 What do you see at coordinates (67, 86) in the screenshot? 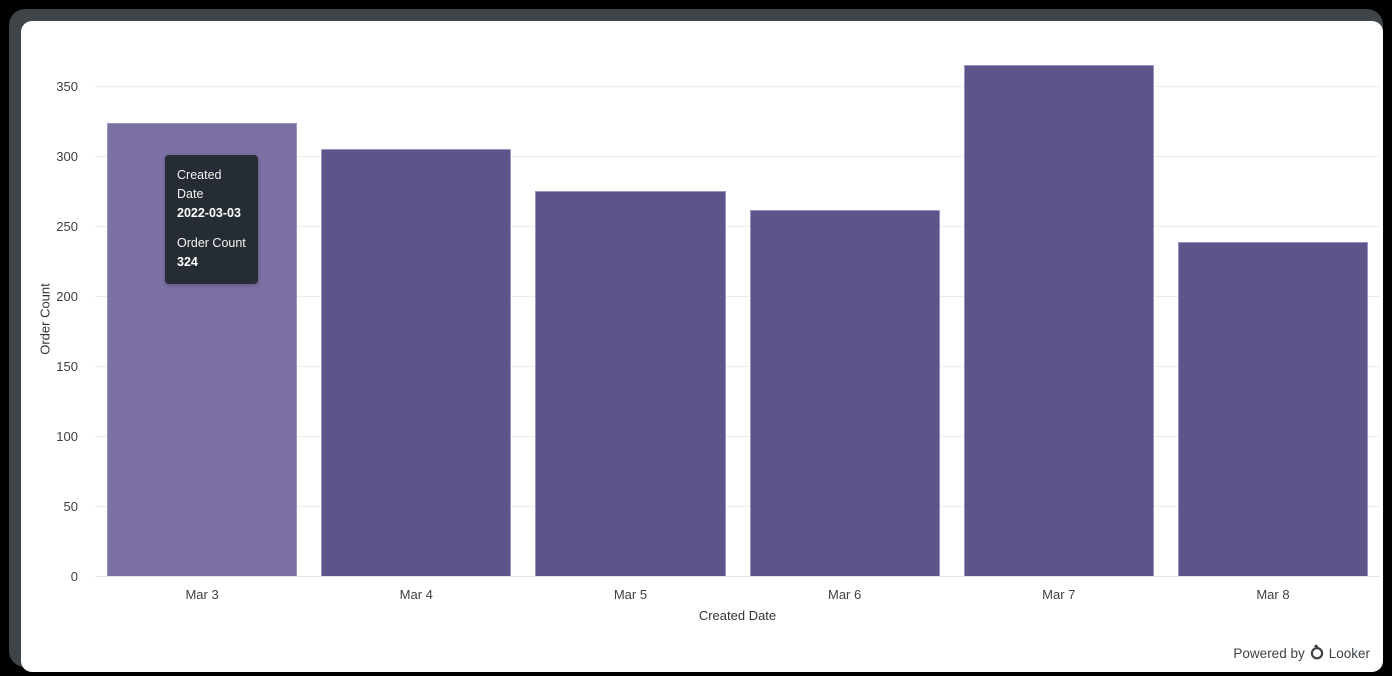
I see `y-tick-label: 350` at bounding box center [67, 86].